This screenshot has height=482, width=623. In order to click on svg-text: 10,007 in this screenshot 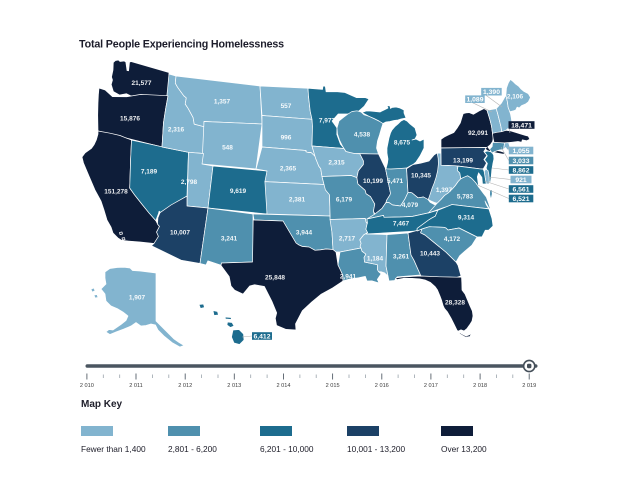, I will do `click(180, 232)`.